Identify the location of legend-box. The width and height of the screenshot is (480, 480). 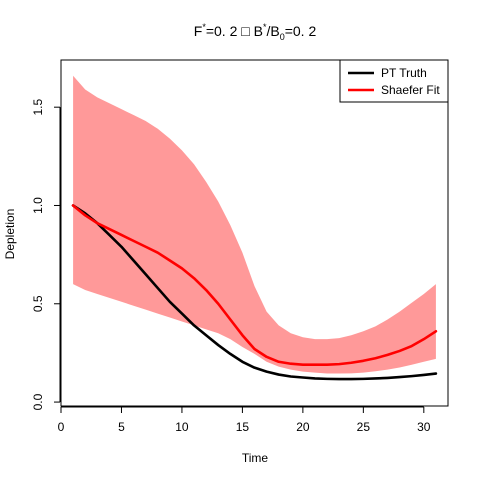
(394, 81).